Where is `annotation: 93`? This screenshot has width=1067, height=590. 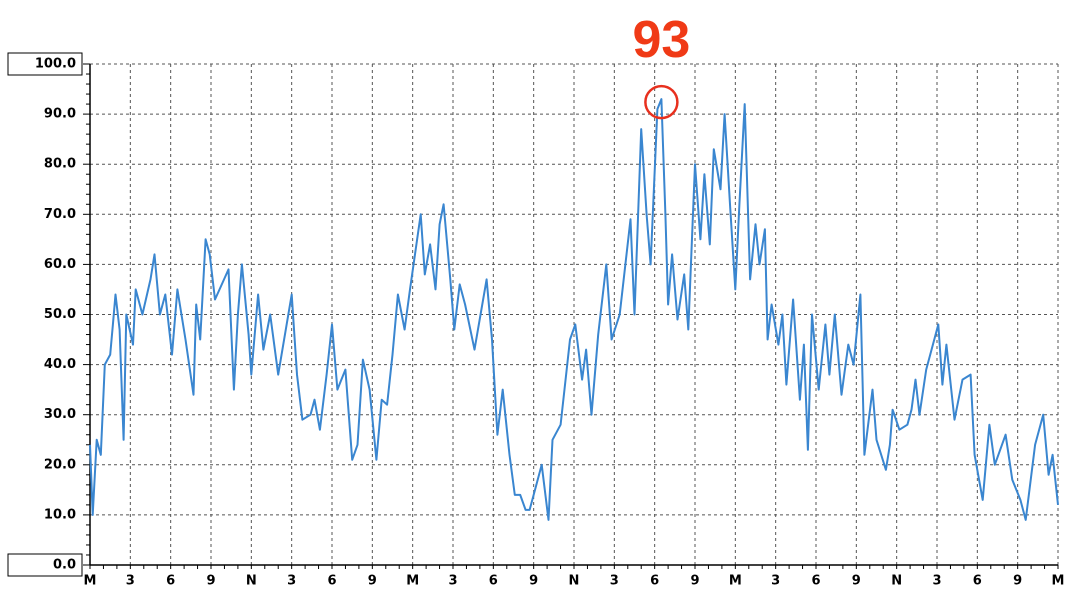 annotation: 93 is located at coordinates (661, 40).